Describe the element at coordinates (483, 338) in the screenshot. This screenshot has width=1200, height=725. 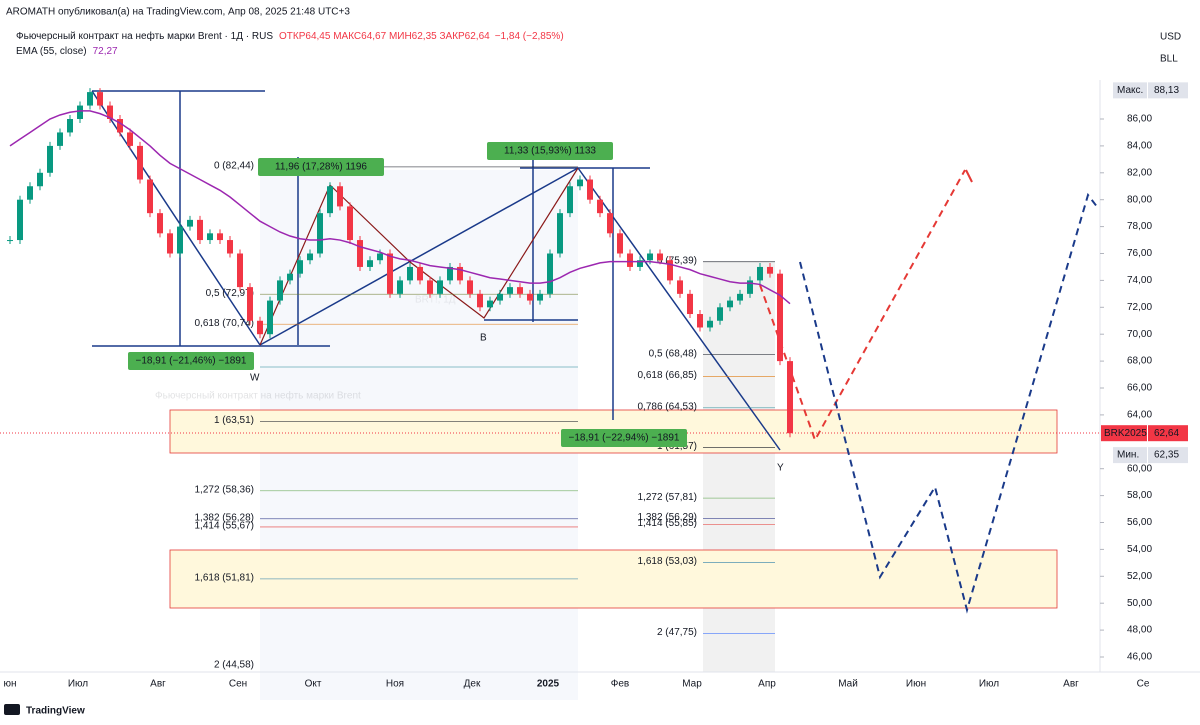
I see `wave-label: B` at that location.